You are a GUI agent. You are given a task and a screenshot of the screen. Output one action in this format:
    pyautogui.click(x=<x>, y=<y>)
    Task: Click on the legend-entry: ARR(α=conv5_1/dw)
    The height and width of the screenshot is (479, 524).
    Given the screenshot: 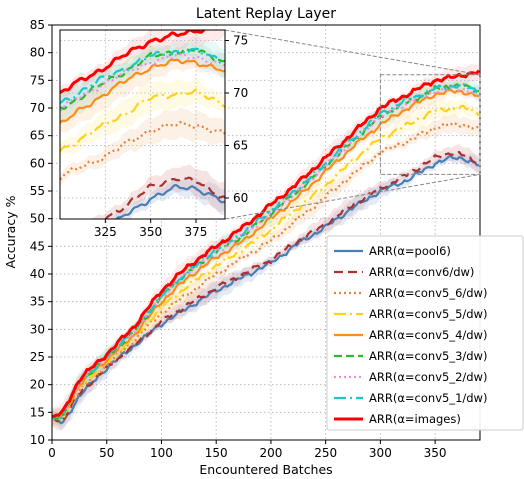 What is the action you would take?
    pyautogui.click(x=428, y=398)
    